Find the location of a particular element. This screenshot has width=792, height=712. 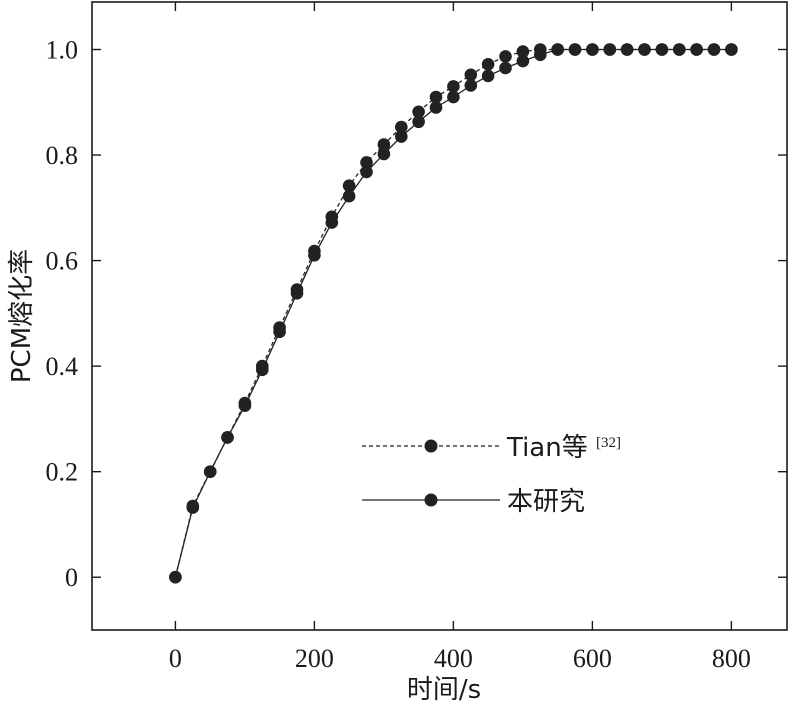

y-tick-label: 0 is located at coordinates (71, 577).